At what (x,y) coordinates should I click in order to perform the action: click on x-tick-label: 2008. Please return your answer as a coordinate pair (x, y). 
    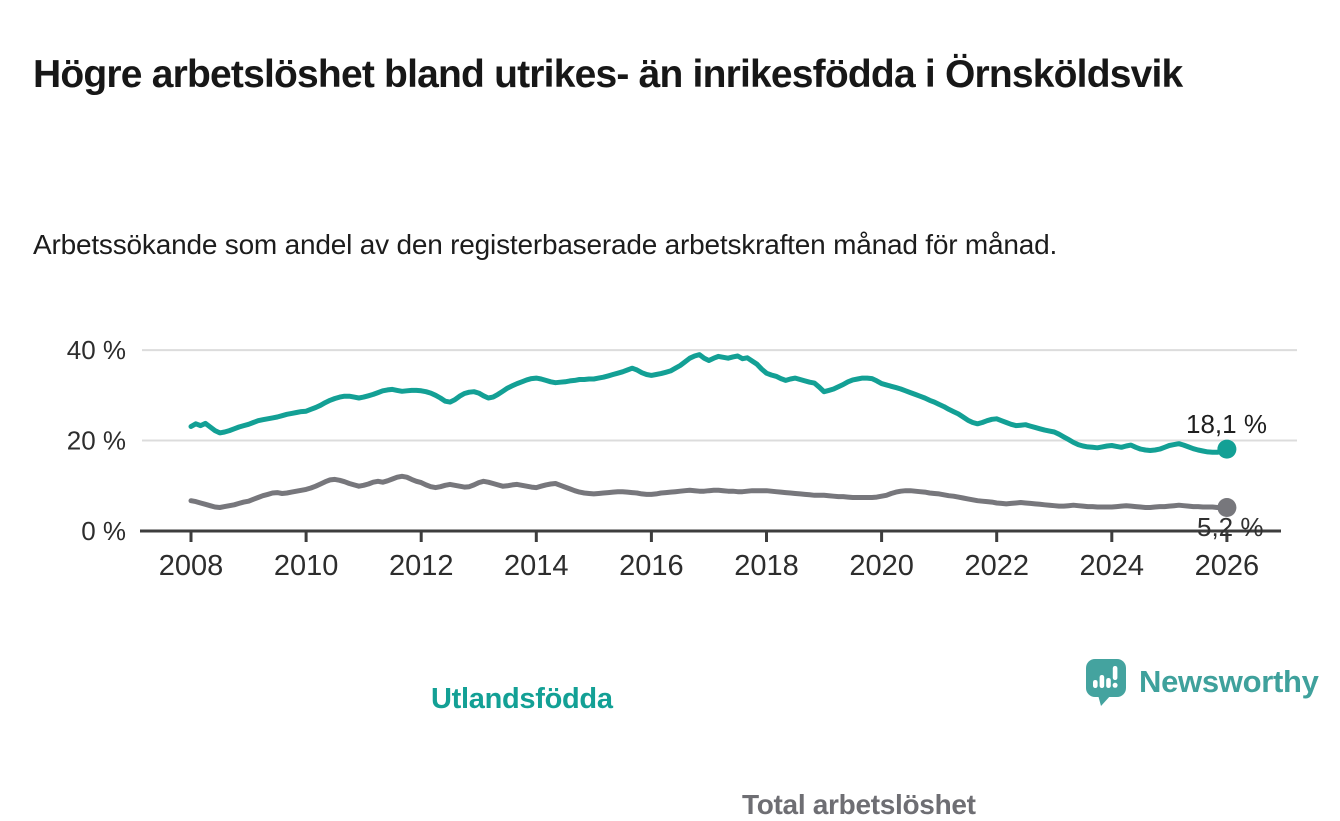
    Looking at the image, I should click on (191, 566).